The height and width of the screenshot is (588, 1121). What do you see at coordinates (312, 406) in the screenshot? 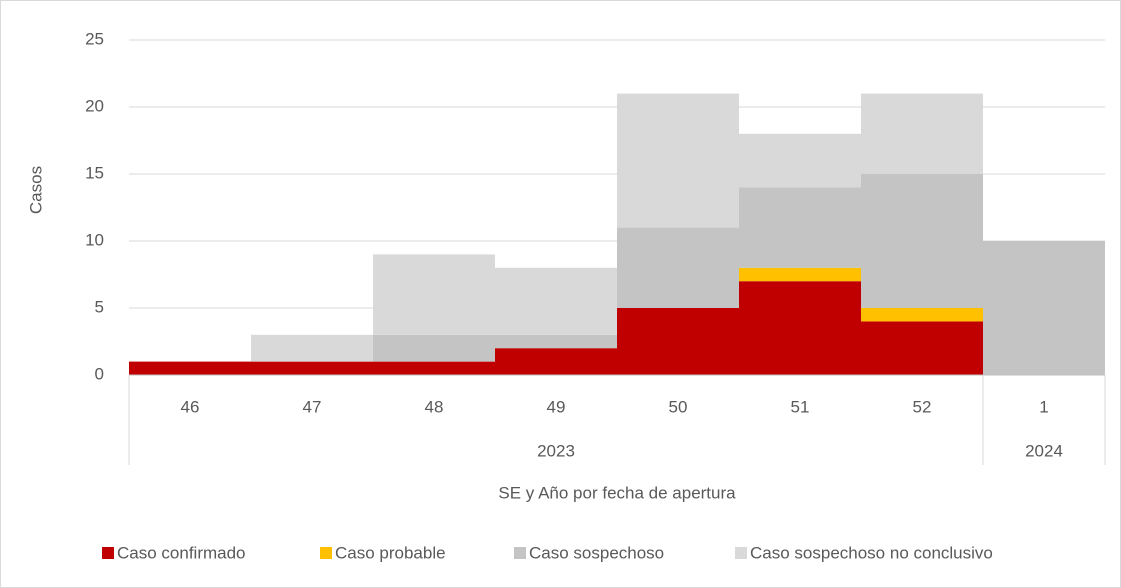
I see `x-tick-label: 47` at bounding box center [312, 406].